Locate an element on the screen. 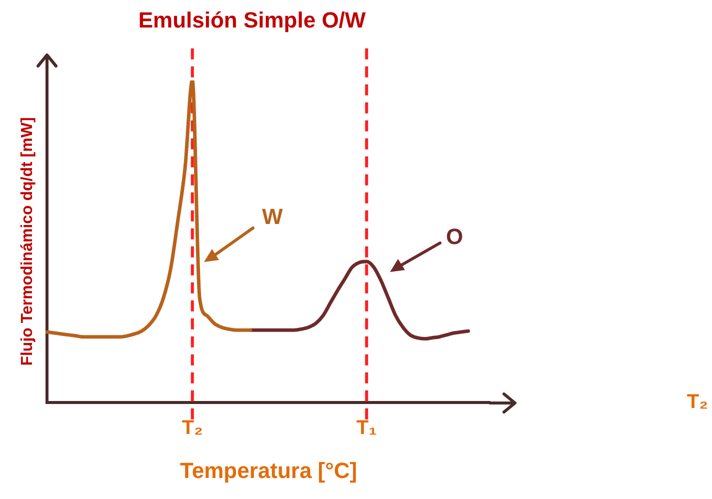  chart-title: Emulsión Simple O/W is located at coordinates (252, 19).